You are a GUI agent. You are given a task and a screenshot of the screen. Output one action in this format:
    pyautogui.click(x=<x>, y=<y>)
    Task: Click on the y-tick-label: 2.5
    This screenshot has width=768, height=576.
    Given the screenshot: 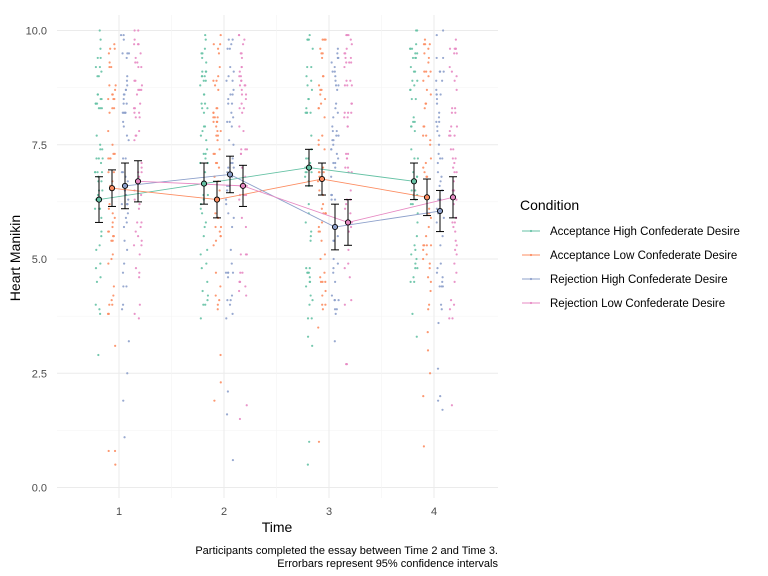 What is the action you would take?
    pyautogui.click(x=39, y=374)
    